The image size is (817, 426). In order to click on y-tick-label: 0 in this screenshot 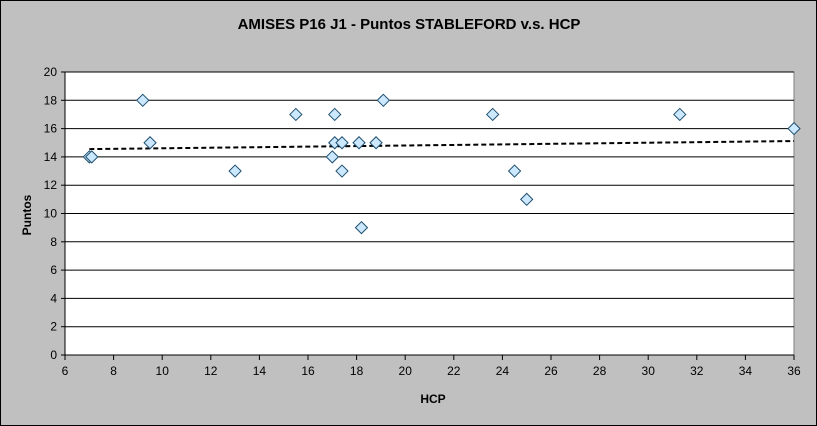, I will do `click(53, 355)`.